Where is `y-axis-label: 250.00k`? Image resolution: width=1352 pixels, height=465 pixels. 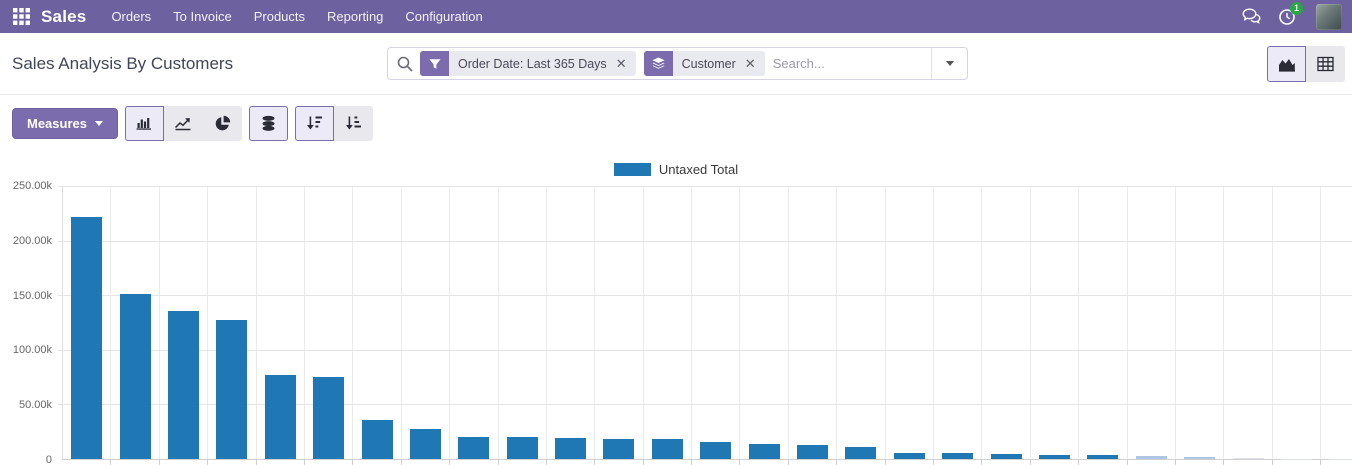
y-axis-label: 250.00k is located at coordinates (32, 186).